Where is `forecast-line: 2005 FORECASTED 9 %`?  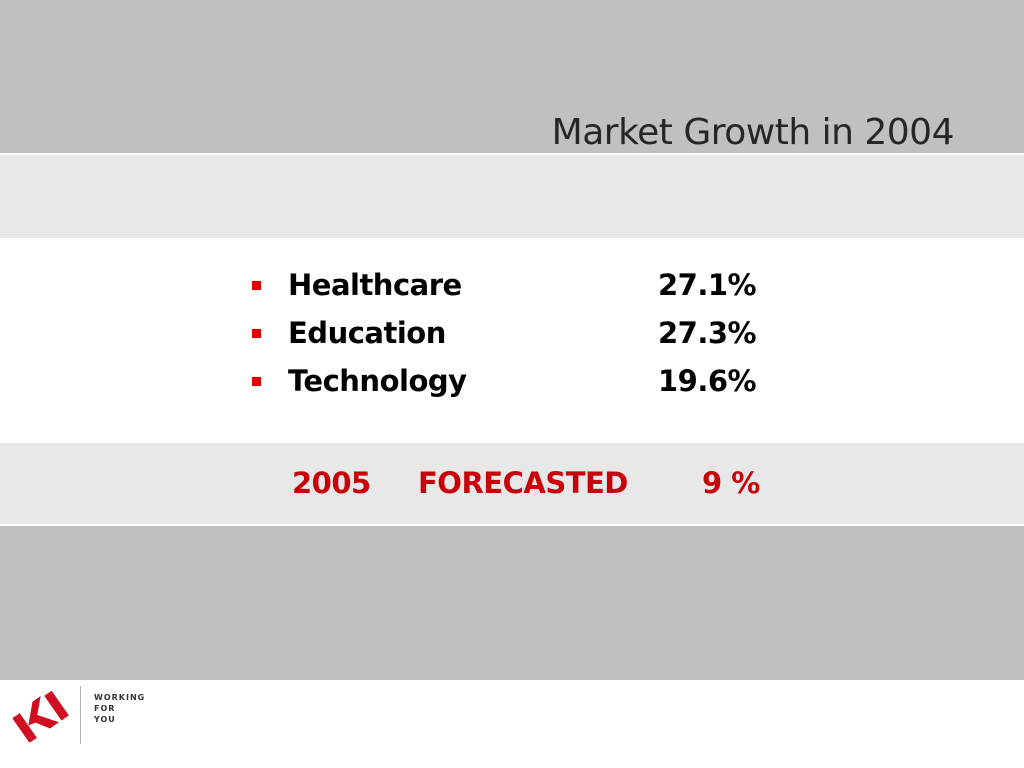
forecast-line: 2005 FORECASTED 9 % is located at coordinates (512, 486).